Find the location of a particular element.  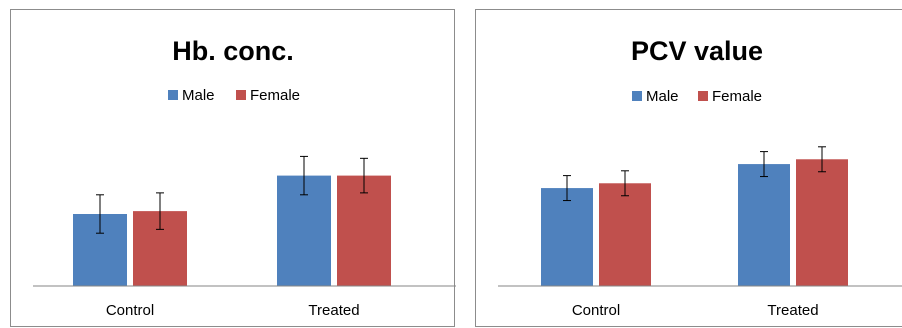

bar-male-treated is located at coordinates (764, 225).